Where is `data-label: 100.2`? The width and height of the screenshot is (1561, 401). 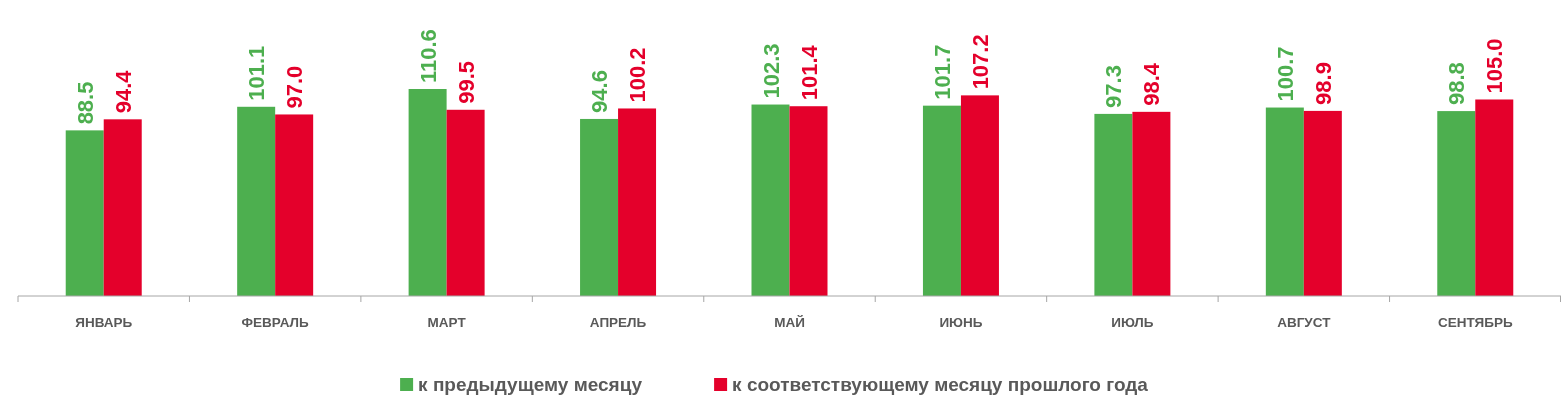
data-label: 100.2 is located at coordinates (638, 75).